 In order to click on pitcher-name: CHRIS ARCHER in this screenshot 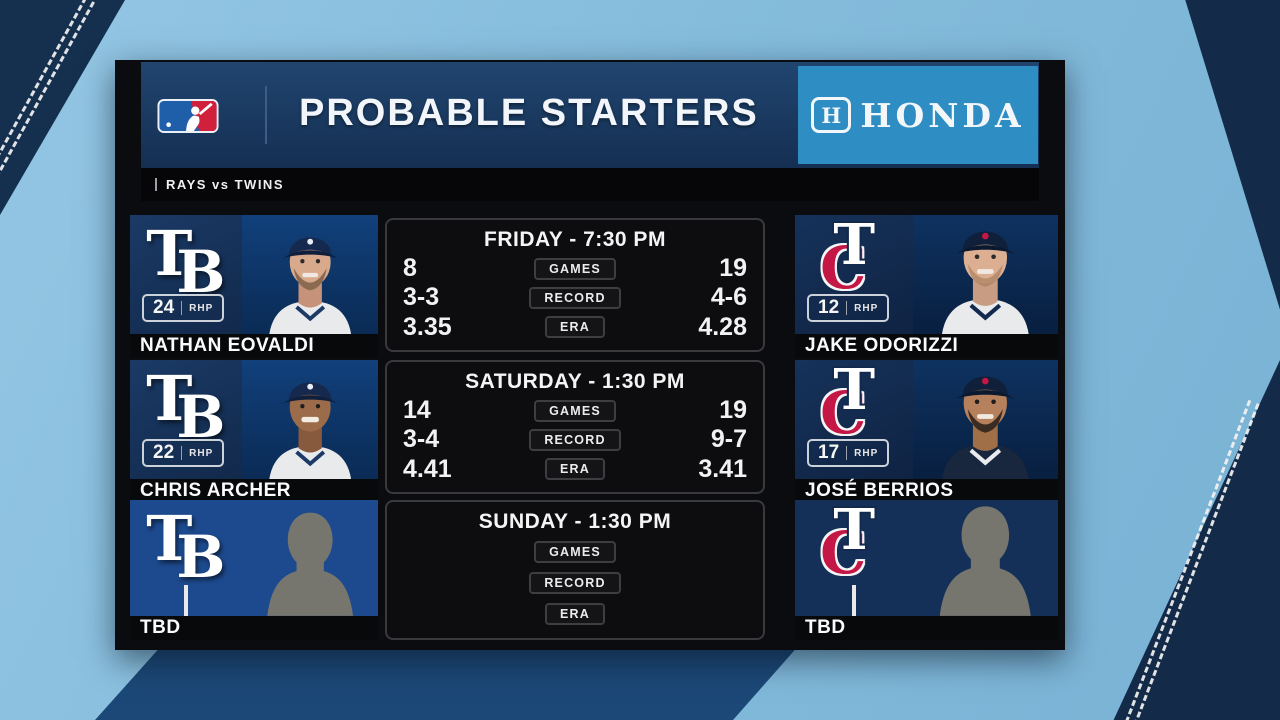, I will do `click(254, 491)`.